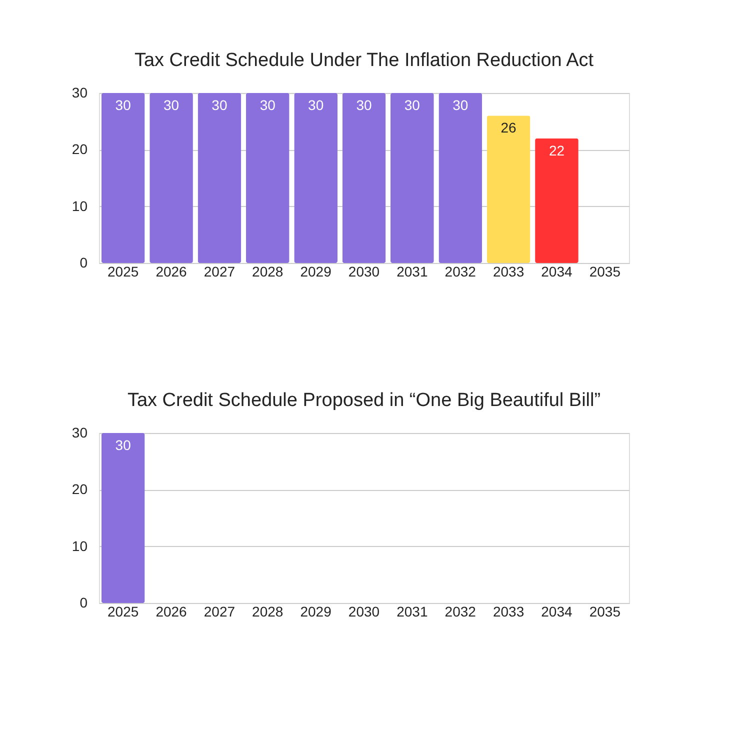 Image resolution: width=750 pixels, height=750 pixels. I want to click on data-label: 22, so click(556, 150).